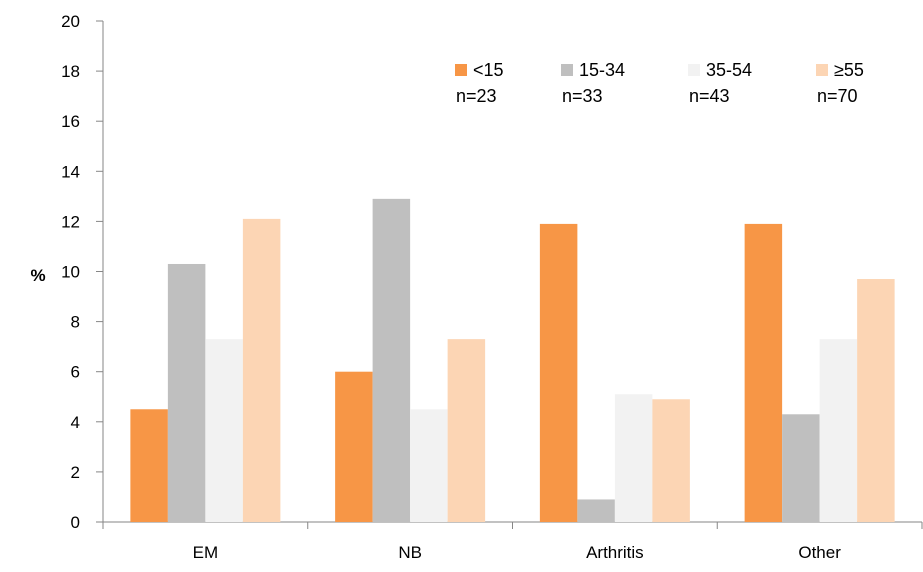  What do you see at coordinates (837, 96) in the screenshot?
I see `legend-n-label: n=70` at bounding box center [837, 96].